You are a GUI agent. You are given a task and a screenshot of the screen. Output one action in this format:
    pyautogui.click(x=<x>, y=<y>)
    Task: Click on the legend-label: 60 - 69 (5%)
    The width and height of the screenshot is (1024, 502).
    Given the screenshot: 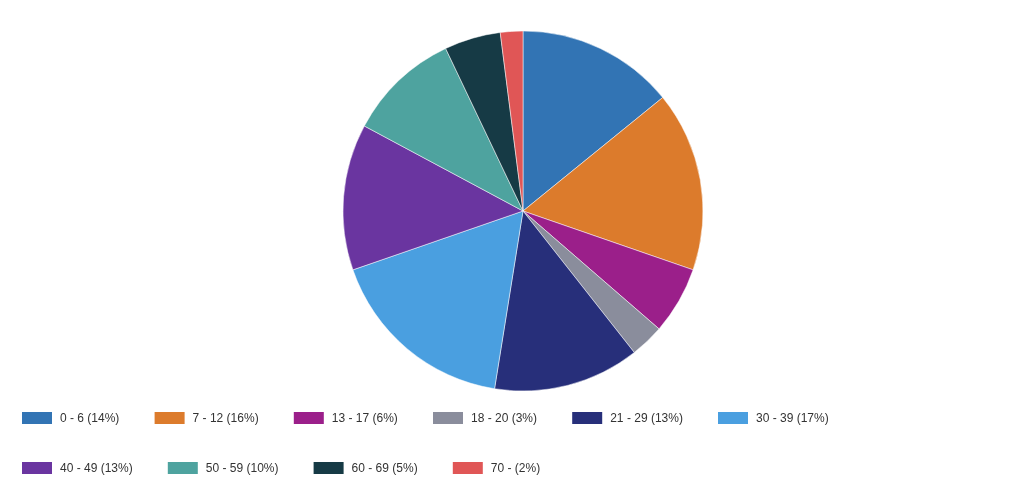 What is the action you would take?
    pyautogui.click(x=384, y=468)
    